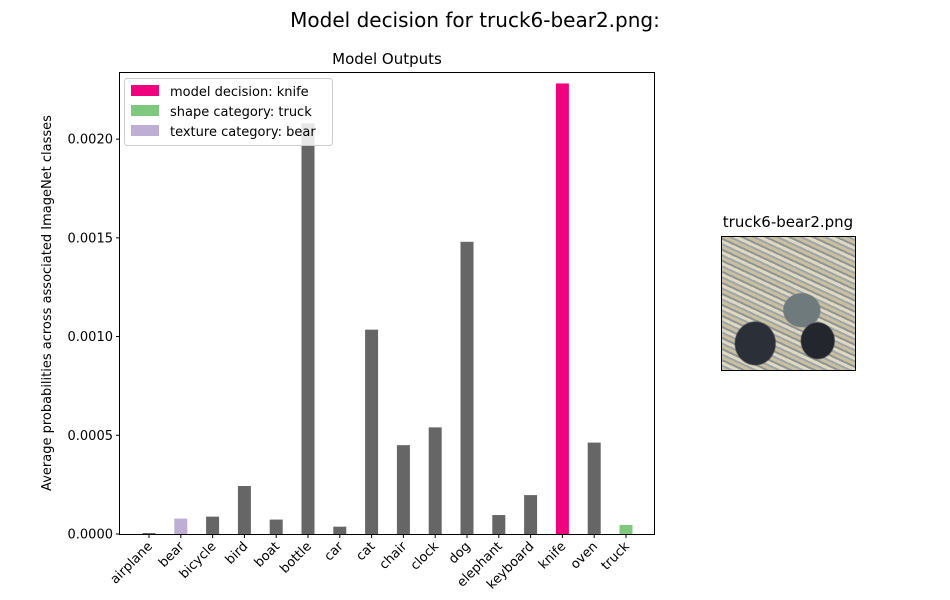 The height and width of the screenshot is (600, 950). Describe the element at coordinates (394, 556) in the screenshot. I see `x-tick-label-chair: chair` at that location.